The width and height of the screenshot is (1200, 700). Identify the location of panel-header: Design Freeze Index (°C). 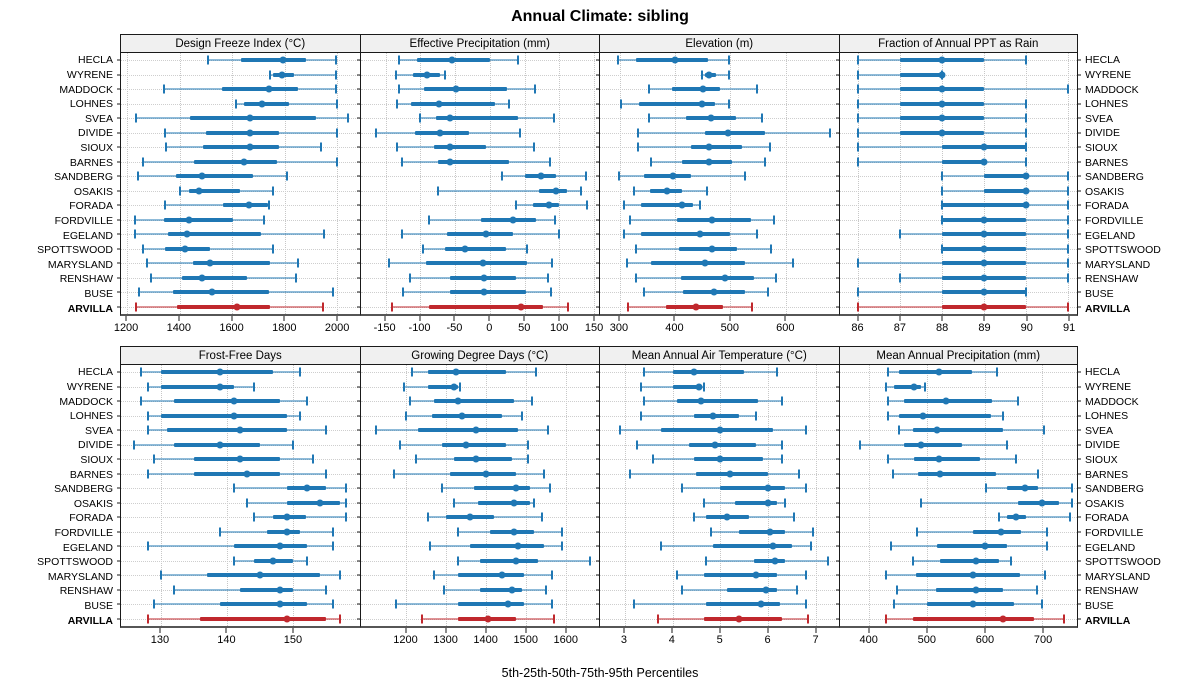
(240, 43).